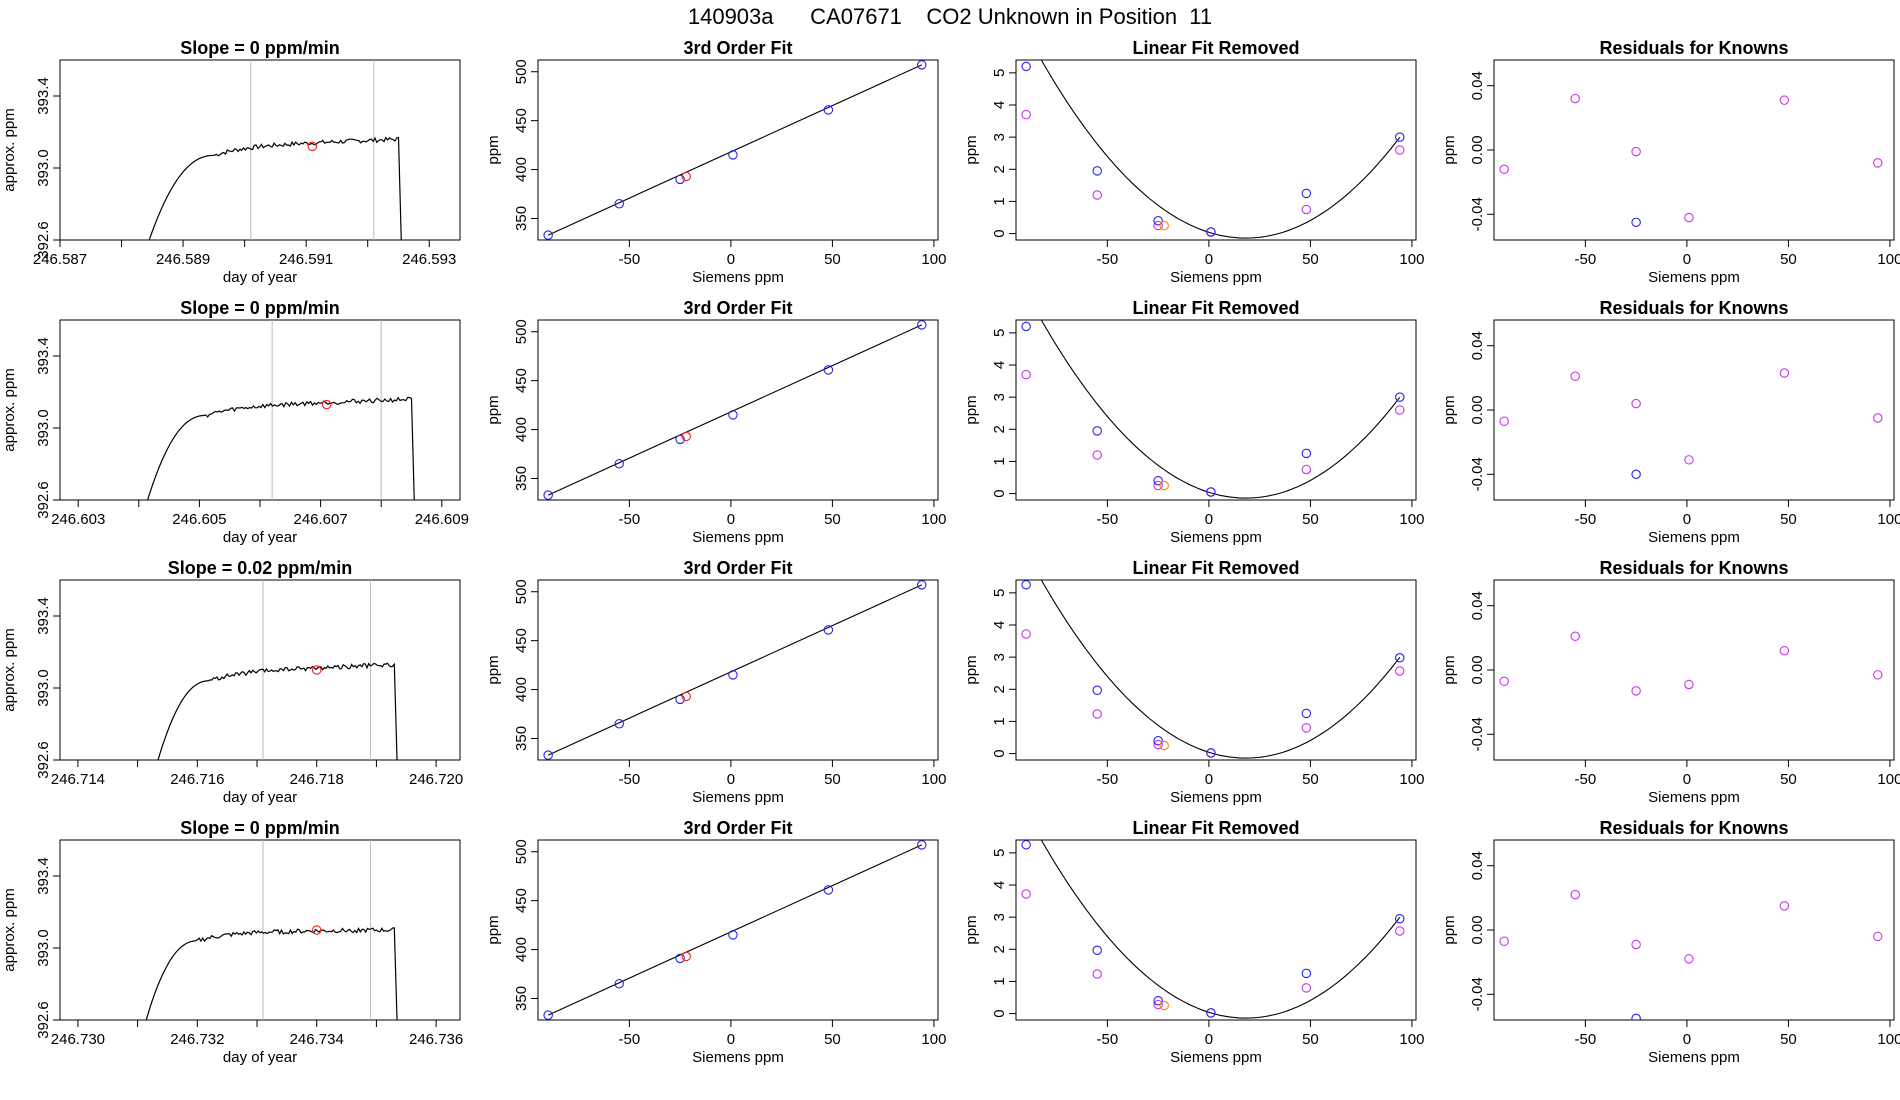  What do you see at coordinates (999, 949) in the screenshot?
I see `y-tick-label: 2` at bounding box center [999, 949].